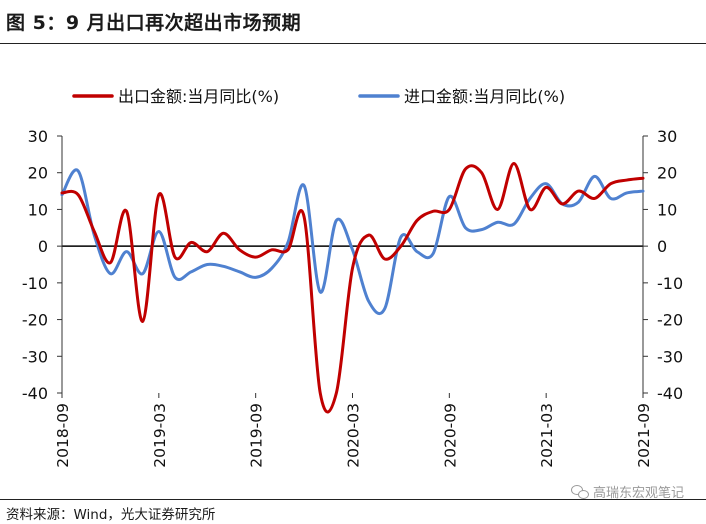 The height and width of the screenshot is (524, 706). What do you see at coordinates (198, 96) in the screenshot?
I see `legend-label-export: 出口金额:当月同比(%)` at bounding box center [198, 96].